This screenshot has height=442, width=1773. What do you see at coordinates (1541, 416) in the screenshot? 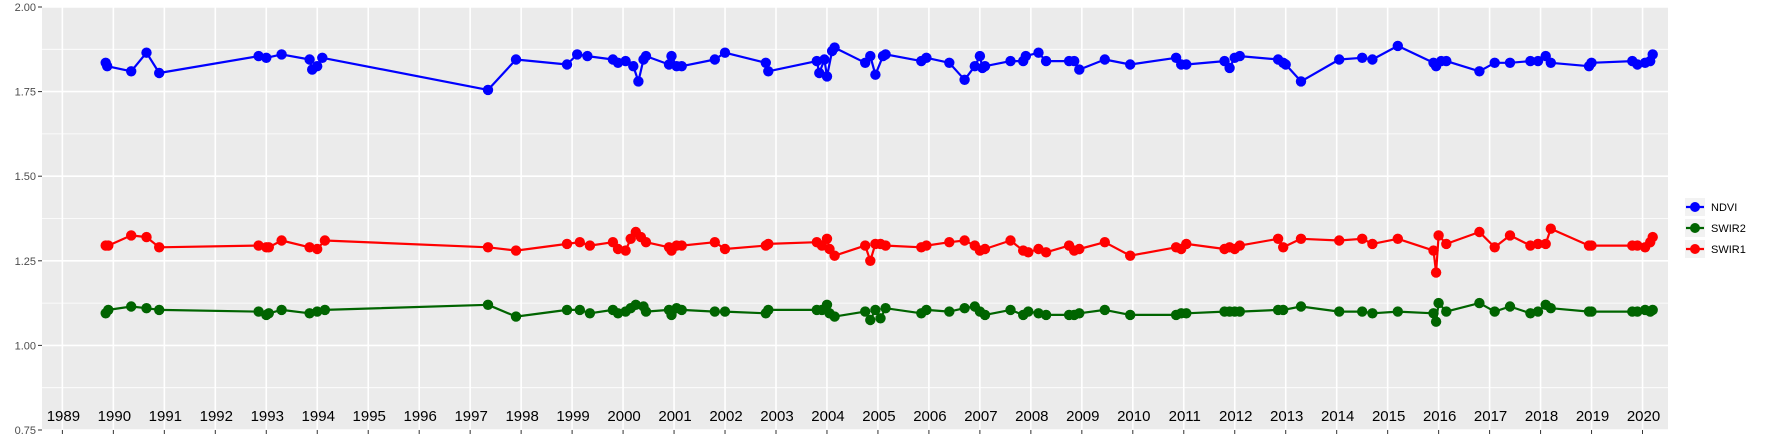
I see `x-tick-label: 2018` at bounding box center [1541, 416].